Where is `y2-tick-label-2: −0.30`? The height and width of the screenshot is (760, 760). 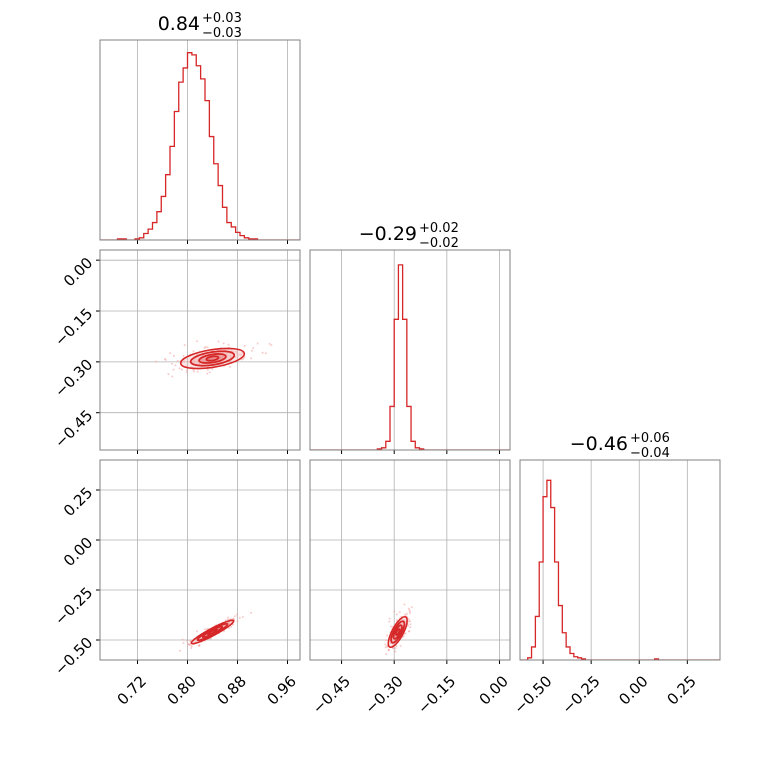
y2-tick-label-2: −0.30 is located at coordinates (73, 378).